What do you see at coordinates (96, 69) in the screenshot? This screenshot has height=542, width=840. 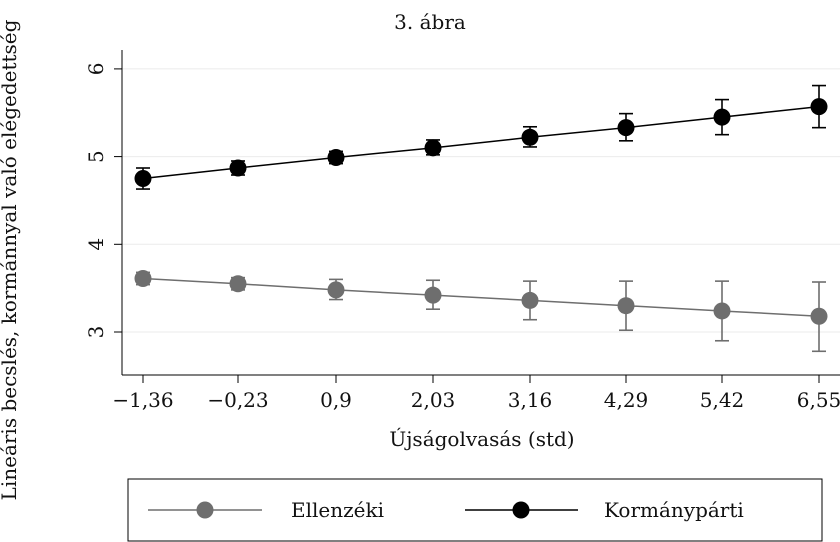 I see `y-tick-label: 6` at bounding box center [96, 69].